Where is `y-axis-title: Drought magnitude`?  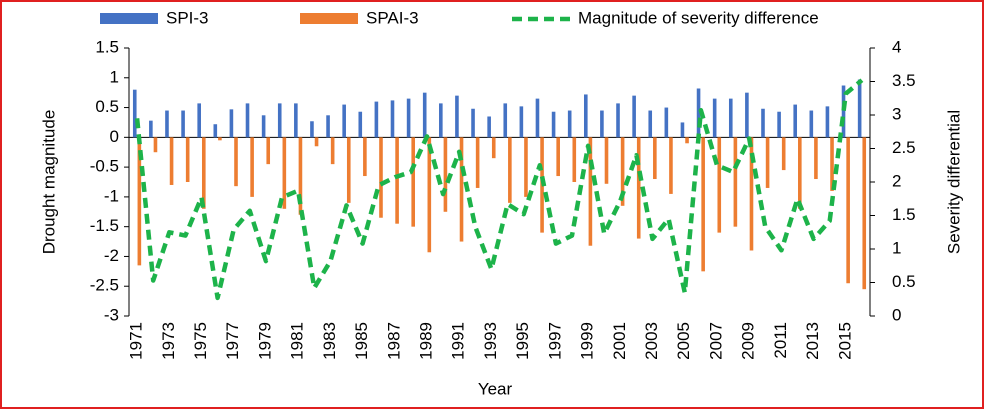
y-axis-title: Drought magnitude is located at coordinates (48, 182).